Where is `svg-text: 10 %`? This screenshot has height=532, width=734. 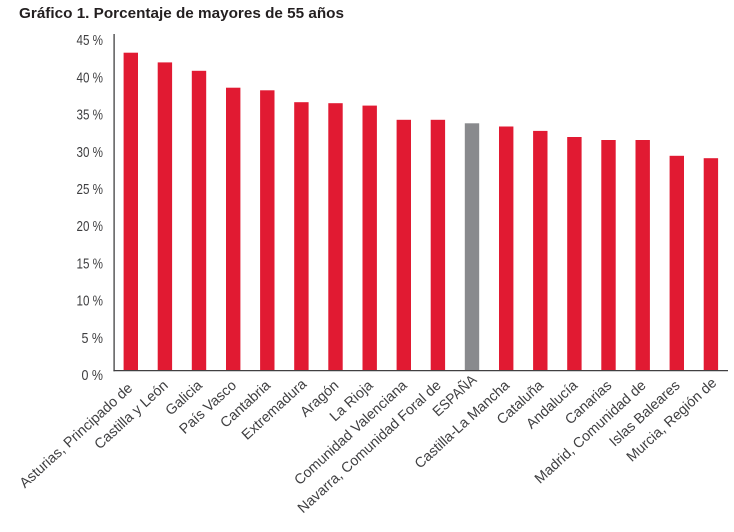 svg-text: 10 % is located at coordinates (90, 301).